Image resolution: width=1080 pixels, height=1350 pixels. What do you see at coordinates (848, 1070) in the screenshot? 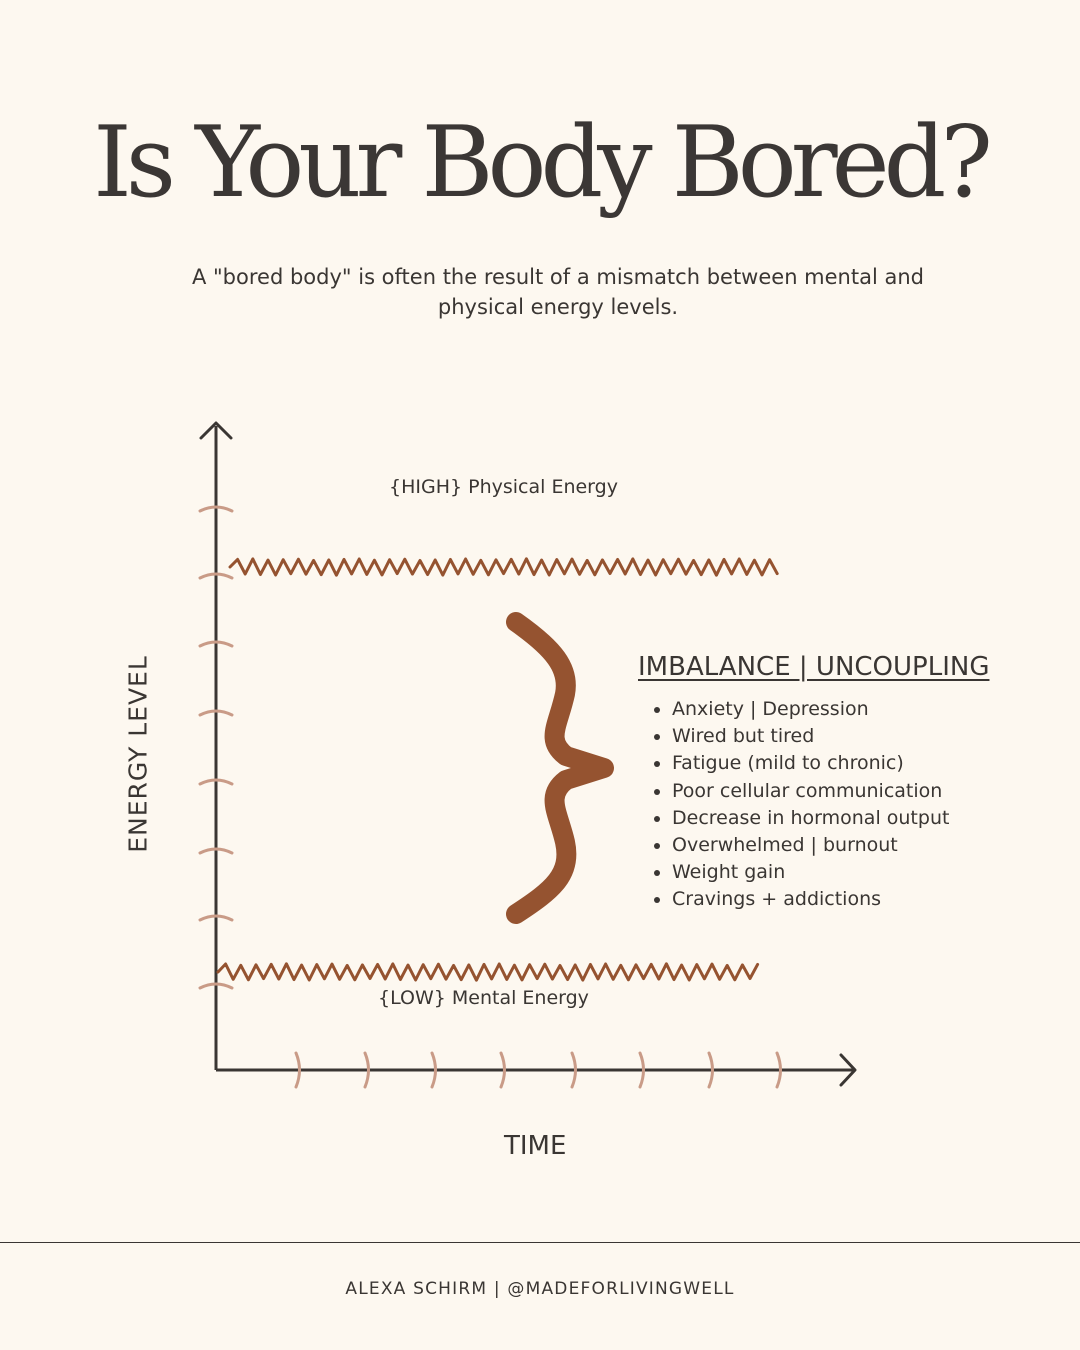
I see `x-axis-arrowhead` at bounding box center [848, 1070].